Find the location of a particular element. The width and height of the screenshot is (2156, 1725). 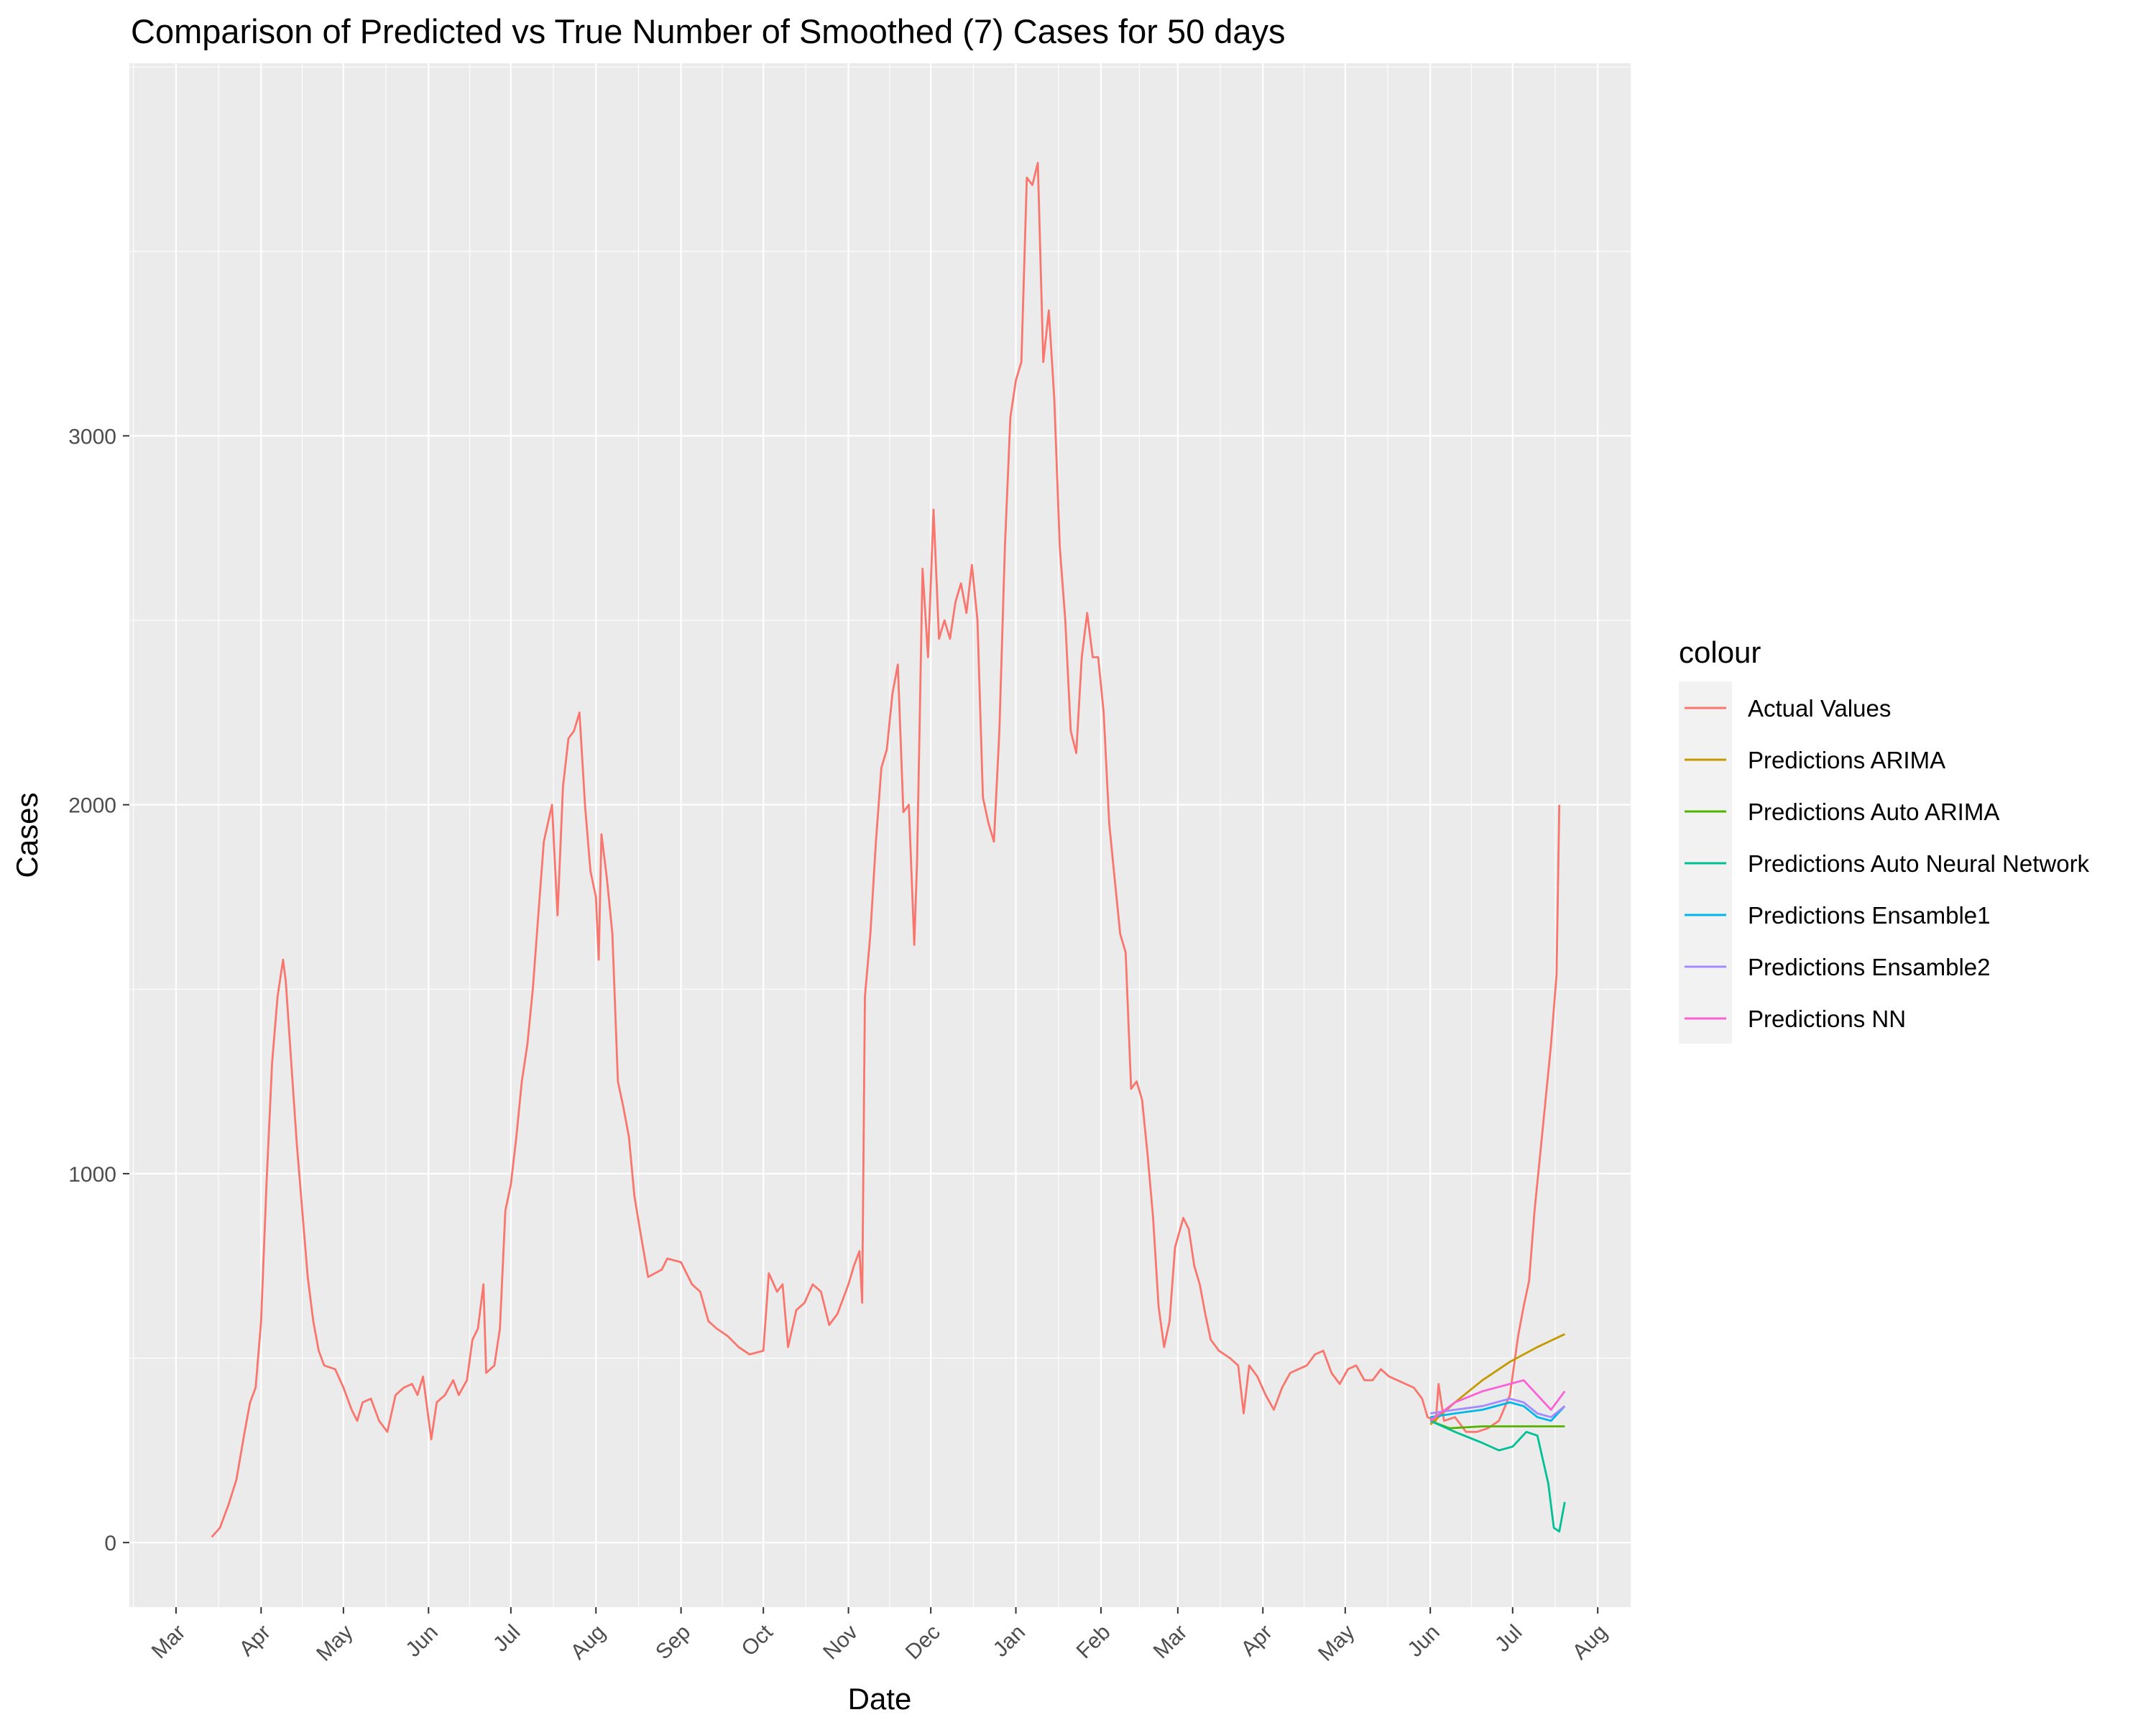

legend-label: Predictions Ensamble1 is located at coordinates (1870, 915).